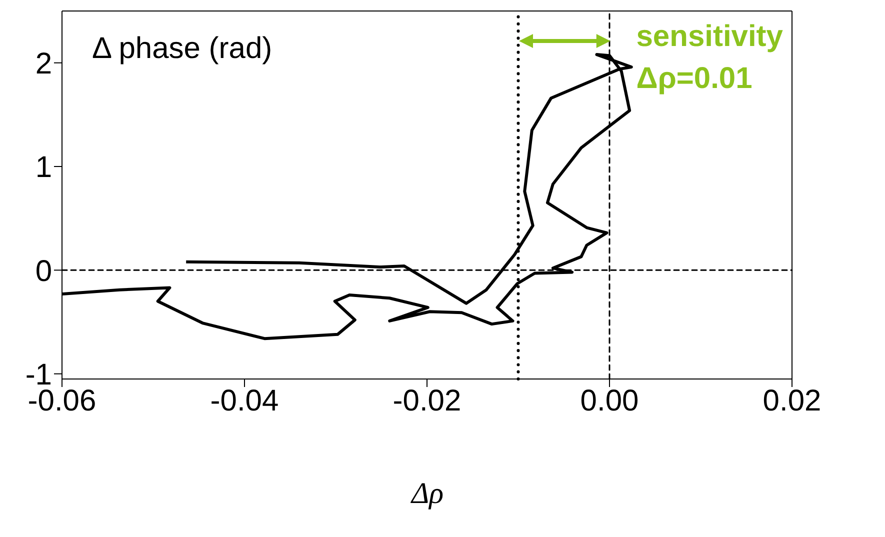  I want to click on x-tick-label: 0.00, so click(609, 401).